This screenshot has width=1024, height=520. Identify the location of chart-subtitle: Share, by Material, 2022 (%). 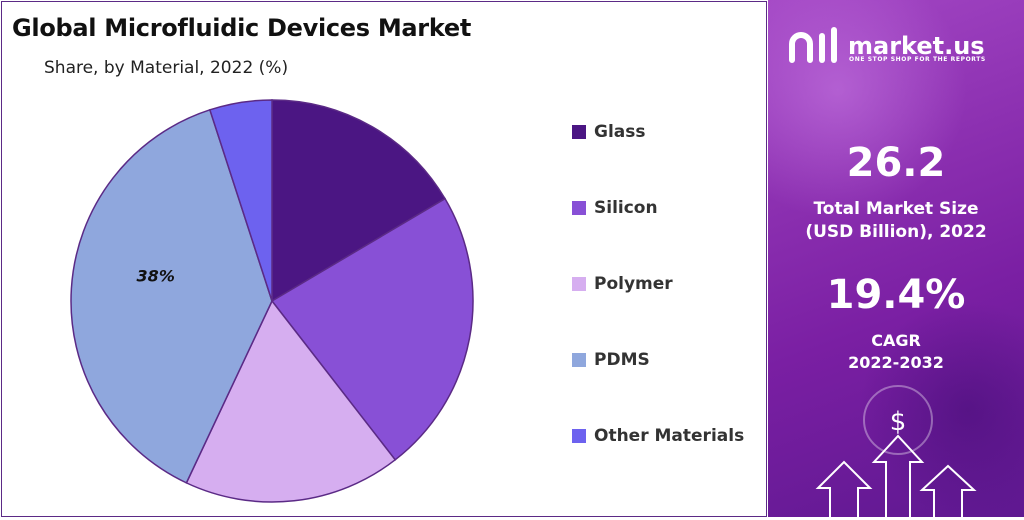
(166, 68).